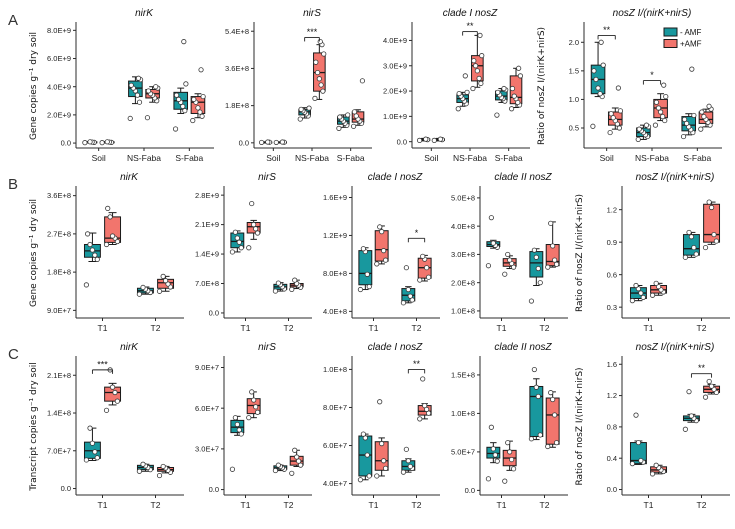 The height and width of the screenshot is (529, 735). What do you see at coordinates (431, 158) in the screenshot?
I see `x-tick-label: Soil` at bounding box center [431, 158].